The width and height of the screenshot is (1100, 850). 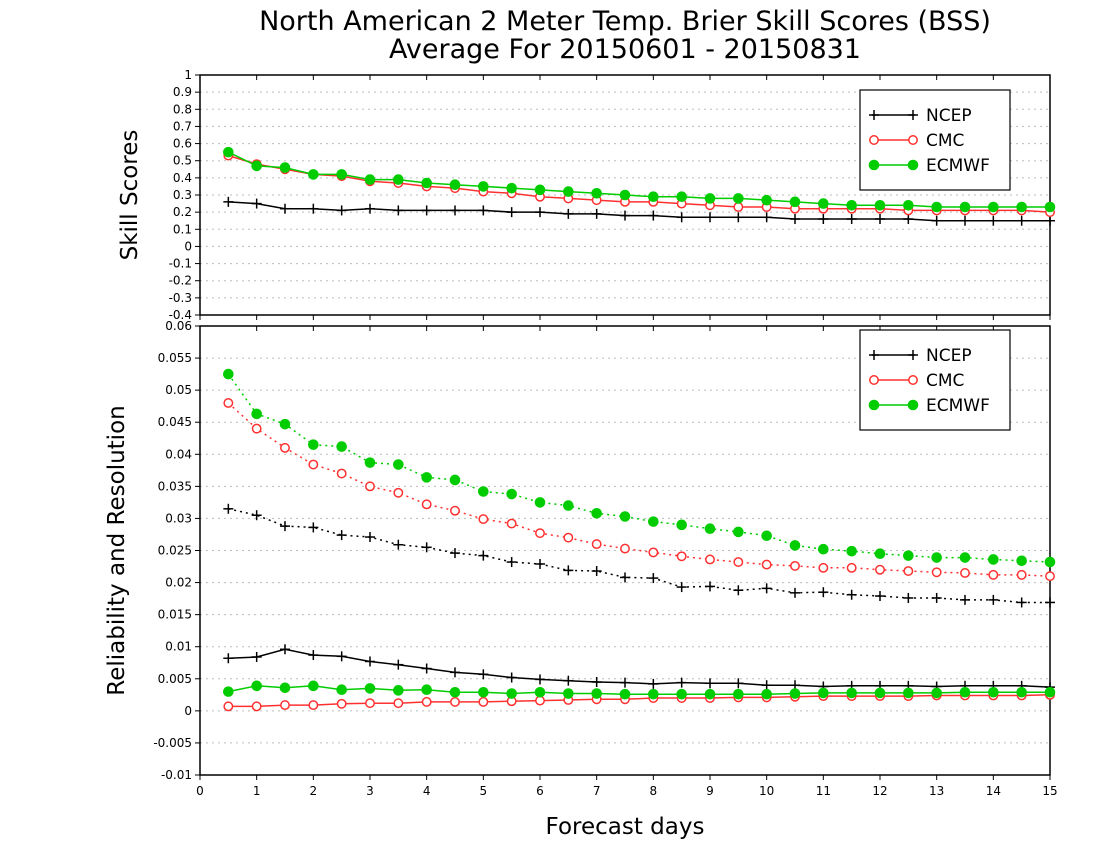 What do you see at coordinates (178, 518) in the screenshot?
I see `y-tick-label: 0.03` at bounding box center [178, 518].